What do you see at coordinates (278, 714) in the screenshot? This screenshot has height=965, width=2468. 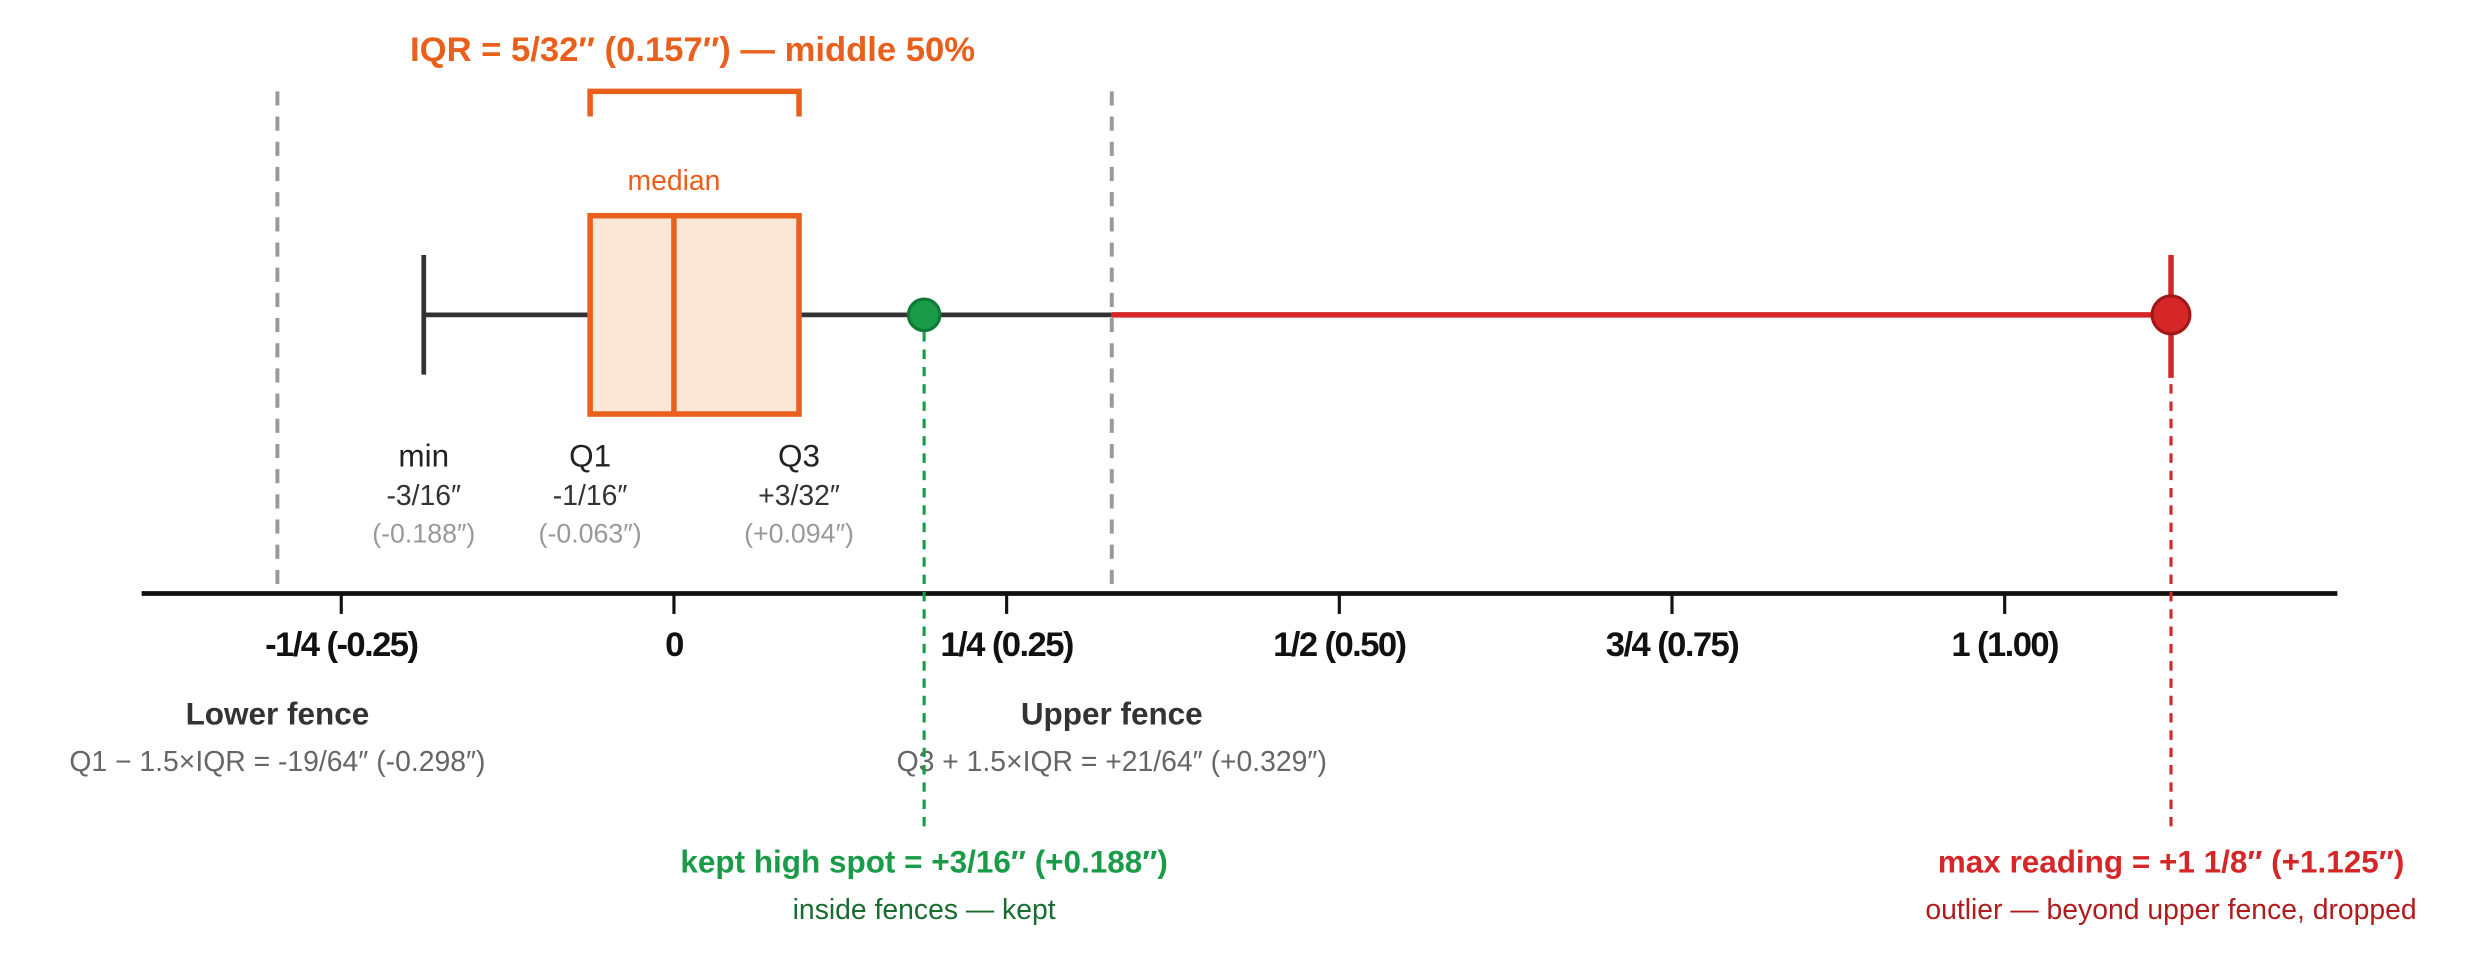 I see `fence-name: Lower fence` at bounding box center [278, 714].